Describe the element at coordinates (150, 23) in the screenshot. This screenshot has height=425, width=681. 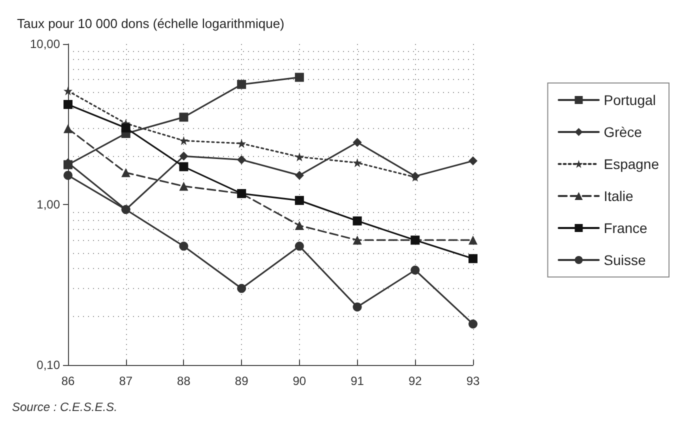
I see `chart-title: Taux pour 10 000 dons (échelle logarithmique)` at that location.